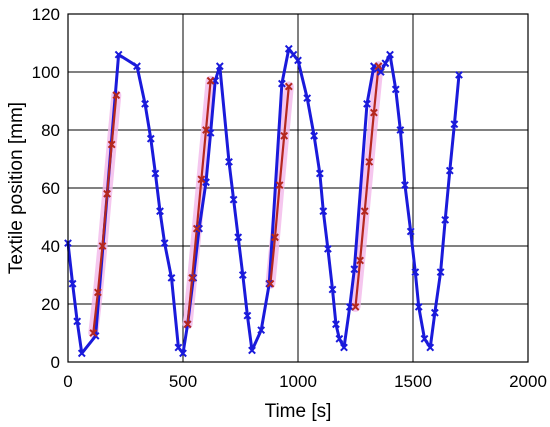  Describe the element at coordinates (183, 381) in the screenshot. I see `x-tick-label: 500` at that location.